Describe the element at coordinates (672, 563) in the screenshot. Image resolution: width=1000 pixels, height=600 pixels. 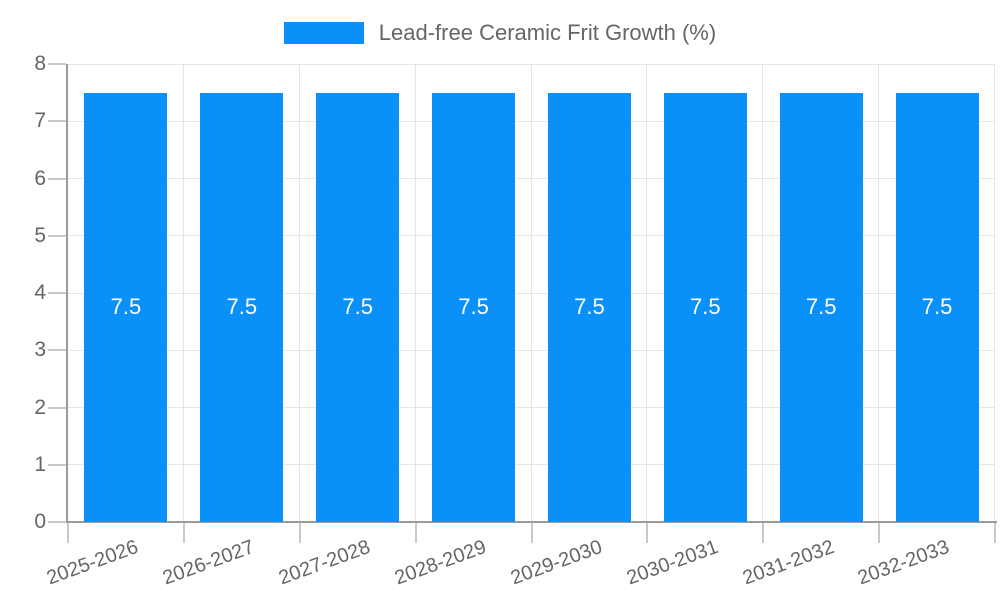
I see `x-tick-label: 2030-2031` at that location.